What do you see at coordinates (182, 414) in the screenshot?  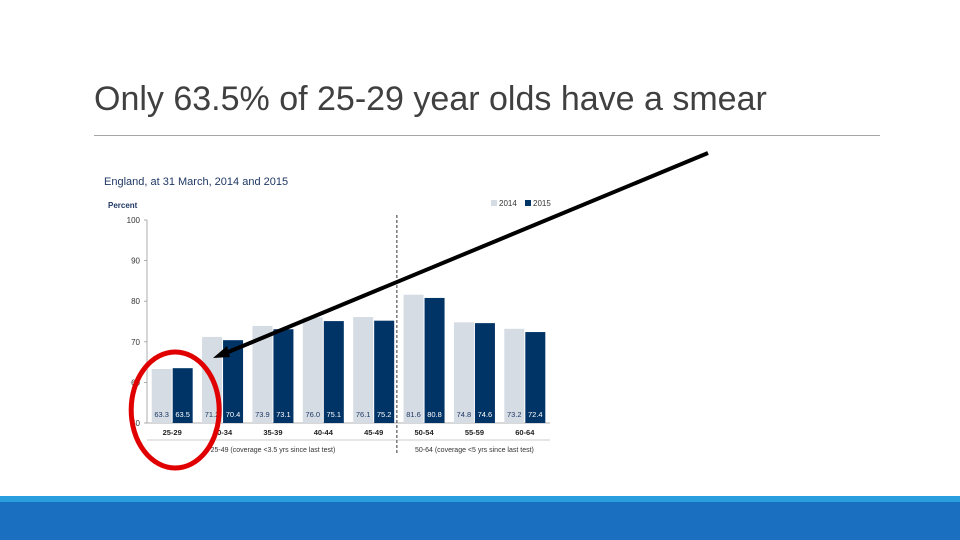 I see `data-label-2015-25-29: 63.5` at bounding box center [182, 414].